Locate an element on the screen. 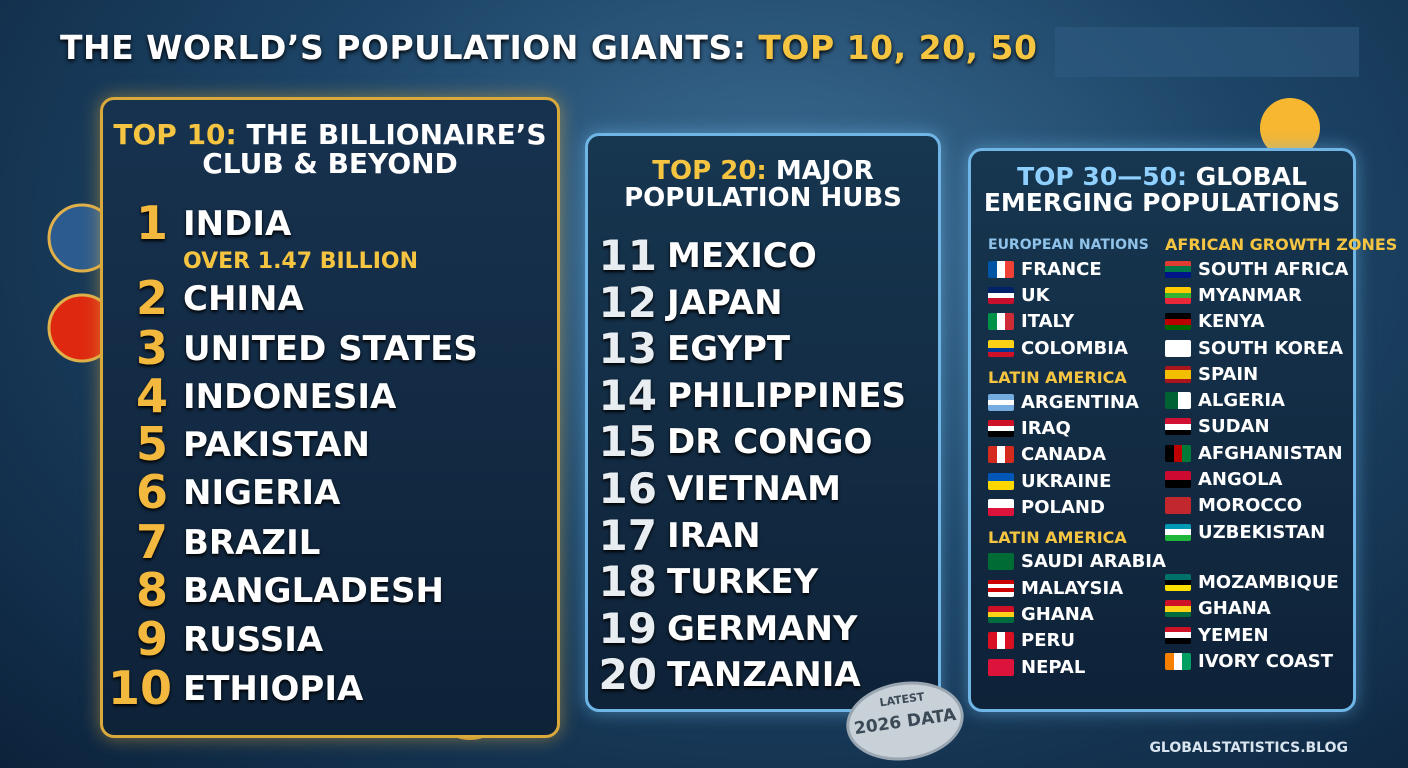 The image size is (1408, 768). panel-heading: TOP 10: THE BILLIONAIRE’S CLUB & BEYOND is located at coordinates (330, 149).